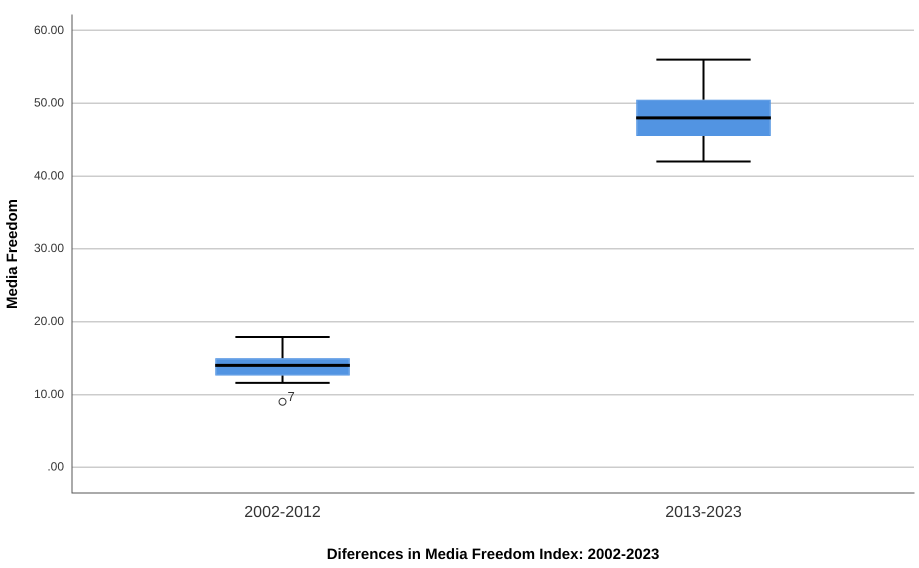 The image size is (919, 568). Describe the element at coordinates (13, 254) in the screenshot. I see `y-axis-title: Media Freedom` at that location.